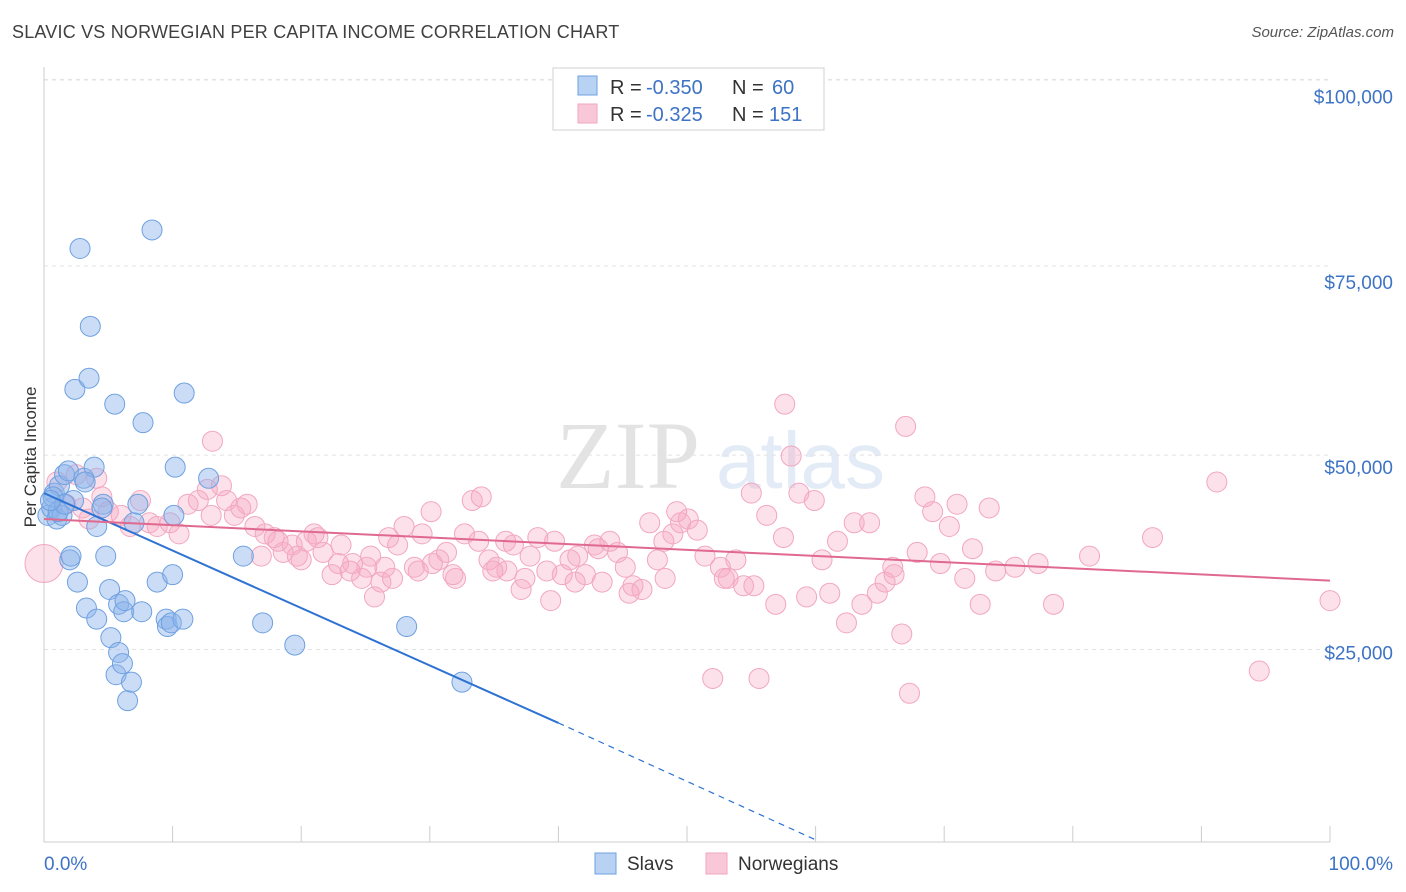 This screenshot has width=1406, height=892. What do you see at coordinates (1322, 32) in the screenshot?
I see `chart-source: Source: ZipAtlas.com` at bounding box center [1322, 32].